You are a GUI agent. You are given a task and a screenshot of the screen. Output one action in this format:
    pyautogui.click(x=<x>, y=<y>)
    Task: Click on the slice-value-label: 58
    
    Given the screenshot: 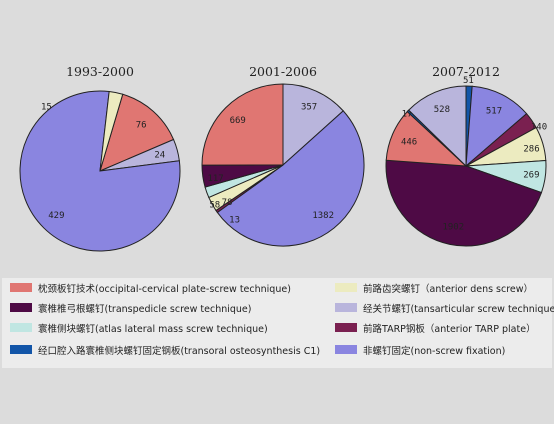 What is the action you would take?
    pyautogui.click(x=214, y=206)
    